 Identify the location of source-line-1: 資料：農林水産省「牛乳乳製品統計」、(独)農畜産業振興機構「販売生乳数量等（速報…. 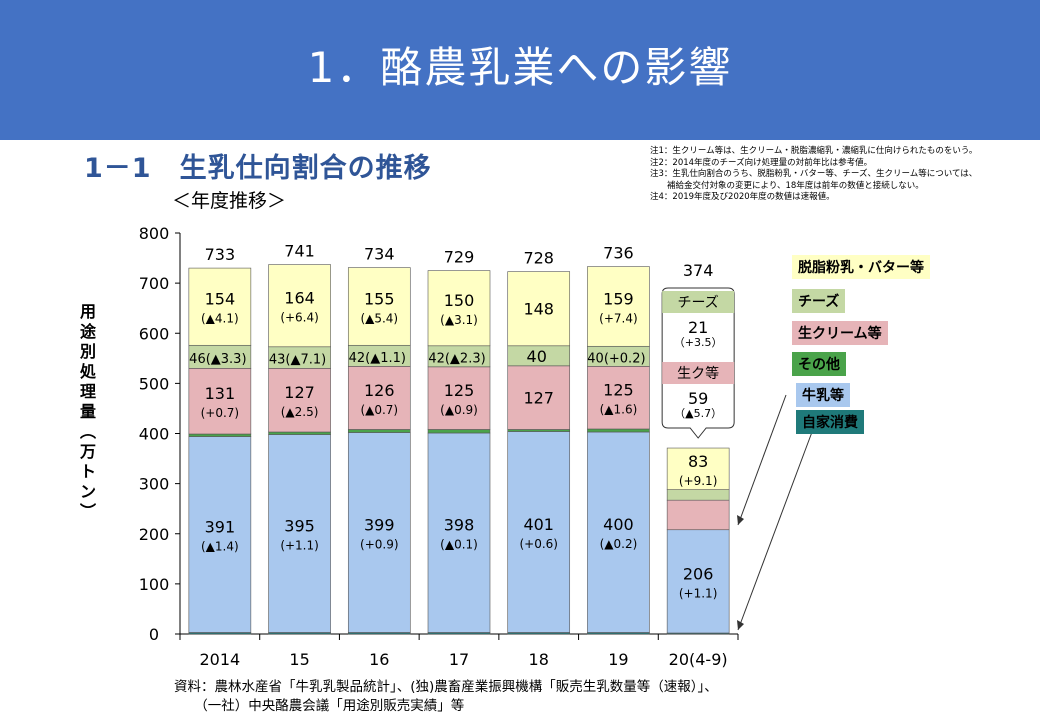
(446, 687).